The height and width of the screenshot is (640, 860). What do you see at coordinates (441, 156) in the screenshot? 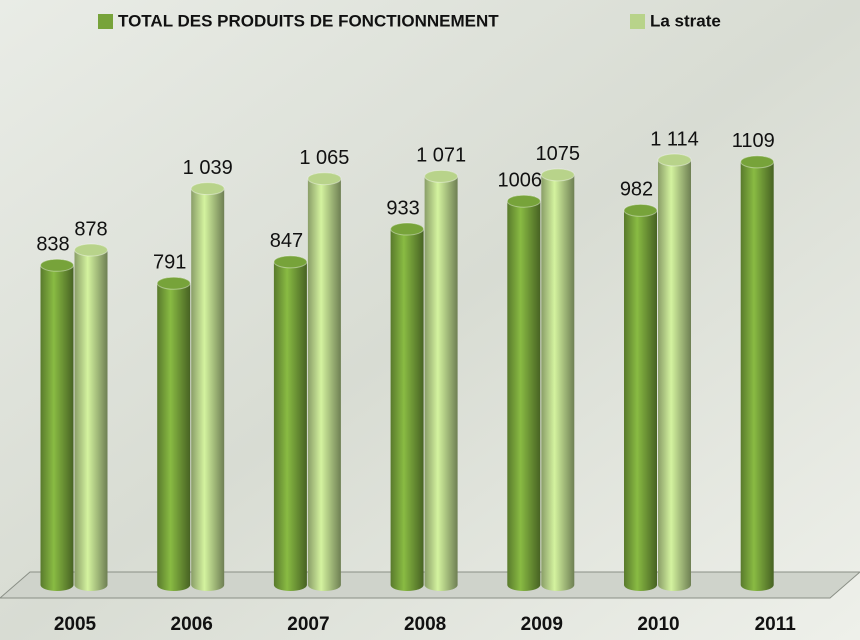
I see `data-label: 1 071` at bounding box center [441, 156].